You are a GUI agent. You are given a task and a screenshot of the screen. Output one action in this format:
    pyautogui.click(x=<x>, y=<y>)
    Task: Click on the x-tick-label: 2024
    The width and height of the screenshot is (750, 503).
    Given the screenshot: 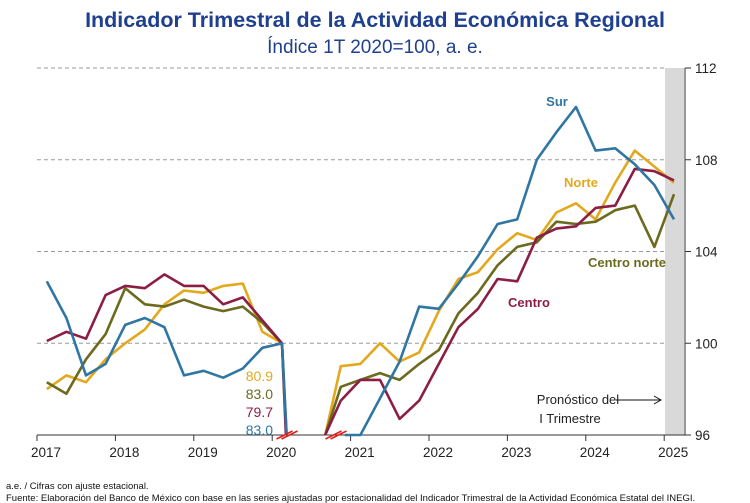 What is the action you would take?
    pyautogui.click(x=595, y=452)
    